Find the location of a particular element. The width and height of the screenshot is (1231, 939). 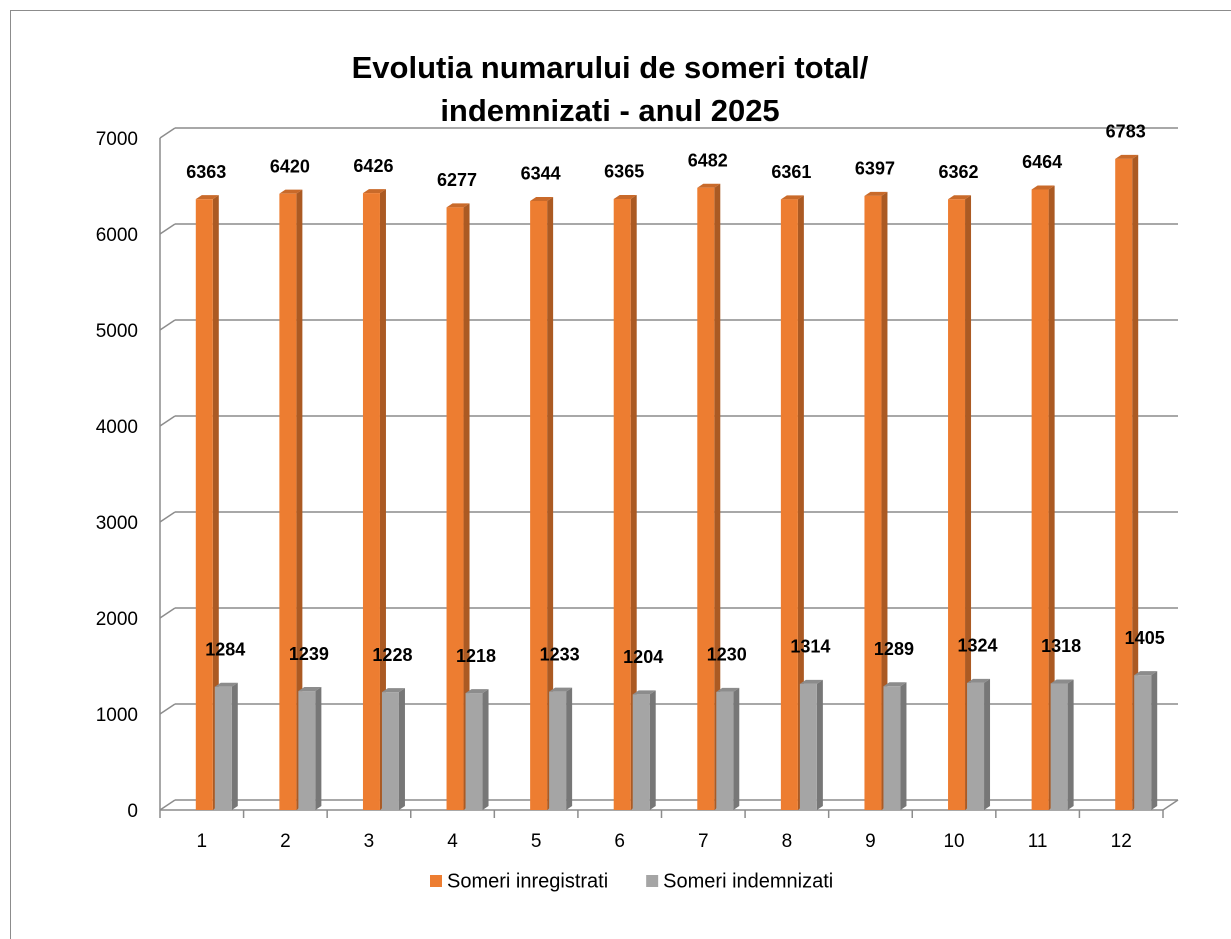

x-tick-label: 11 is located at coordinates (1038, 841).